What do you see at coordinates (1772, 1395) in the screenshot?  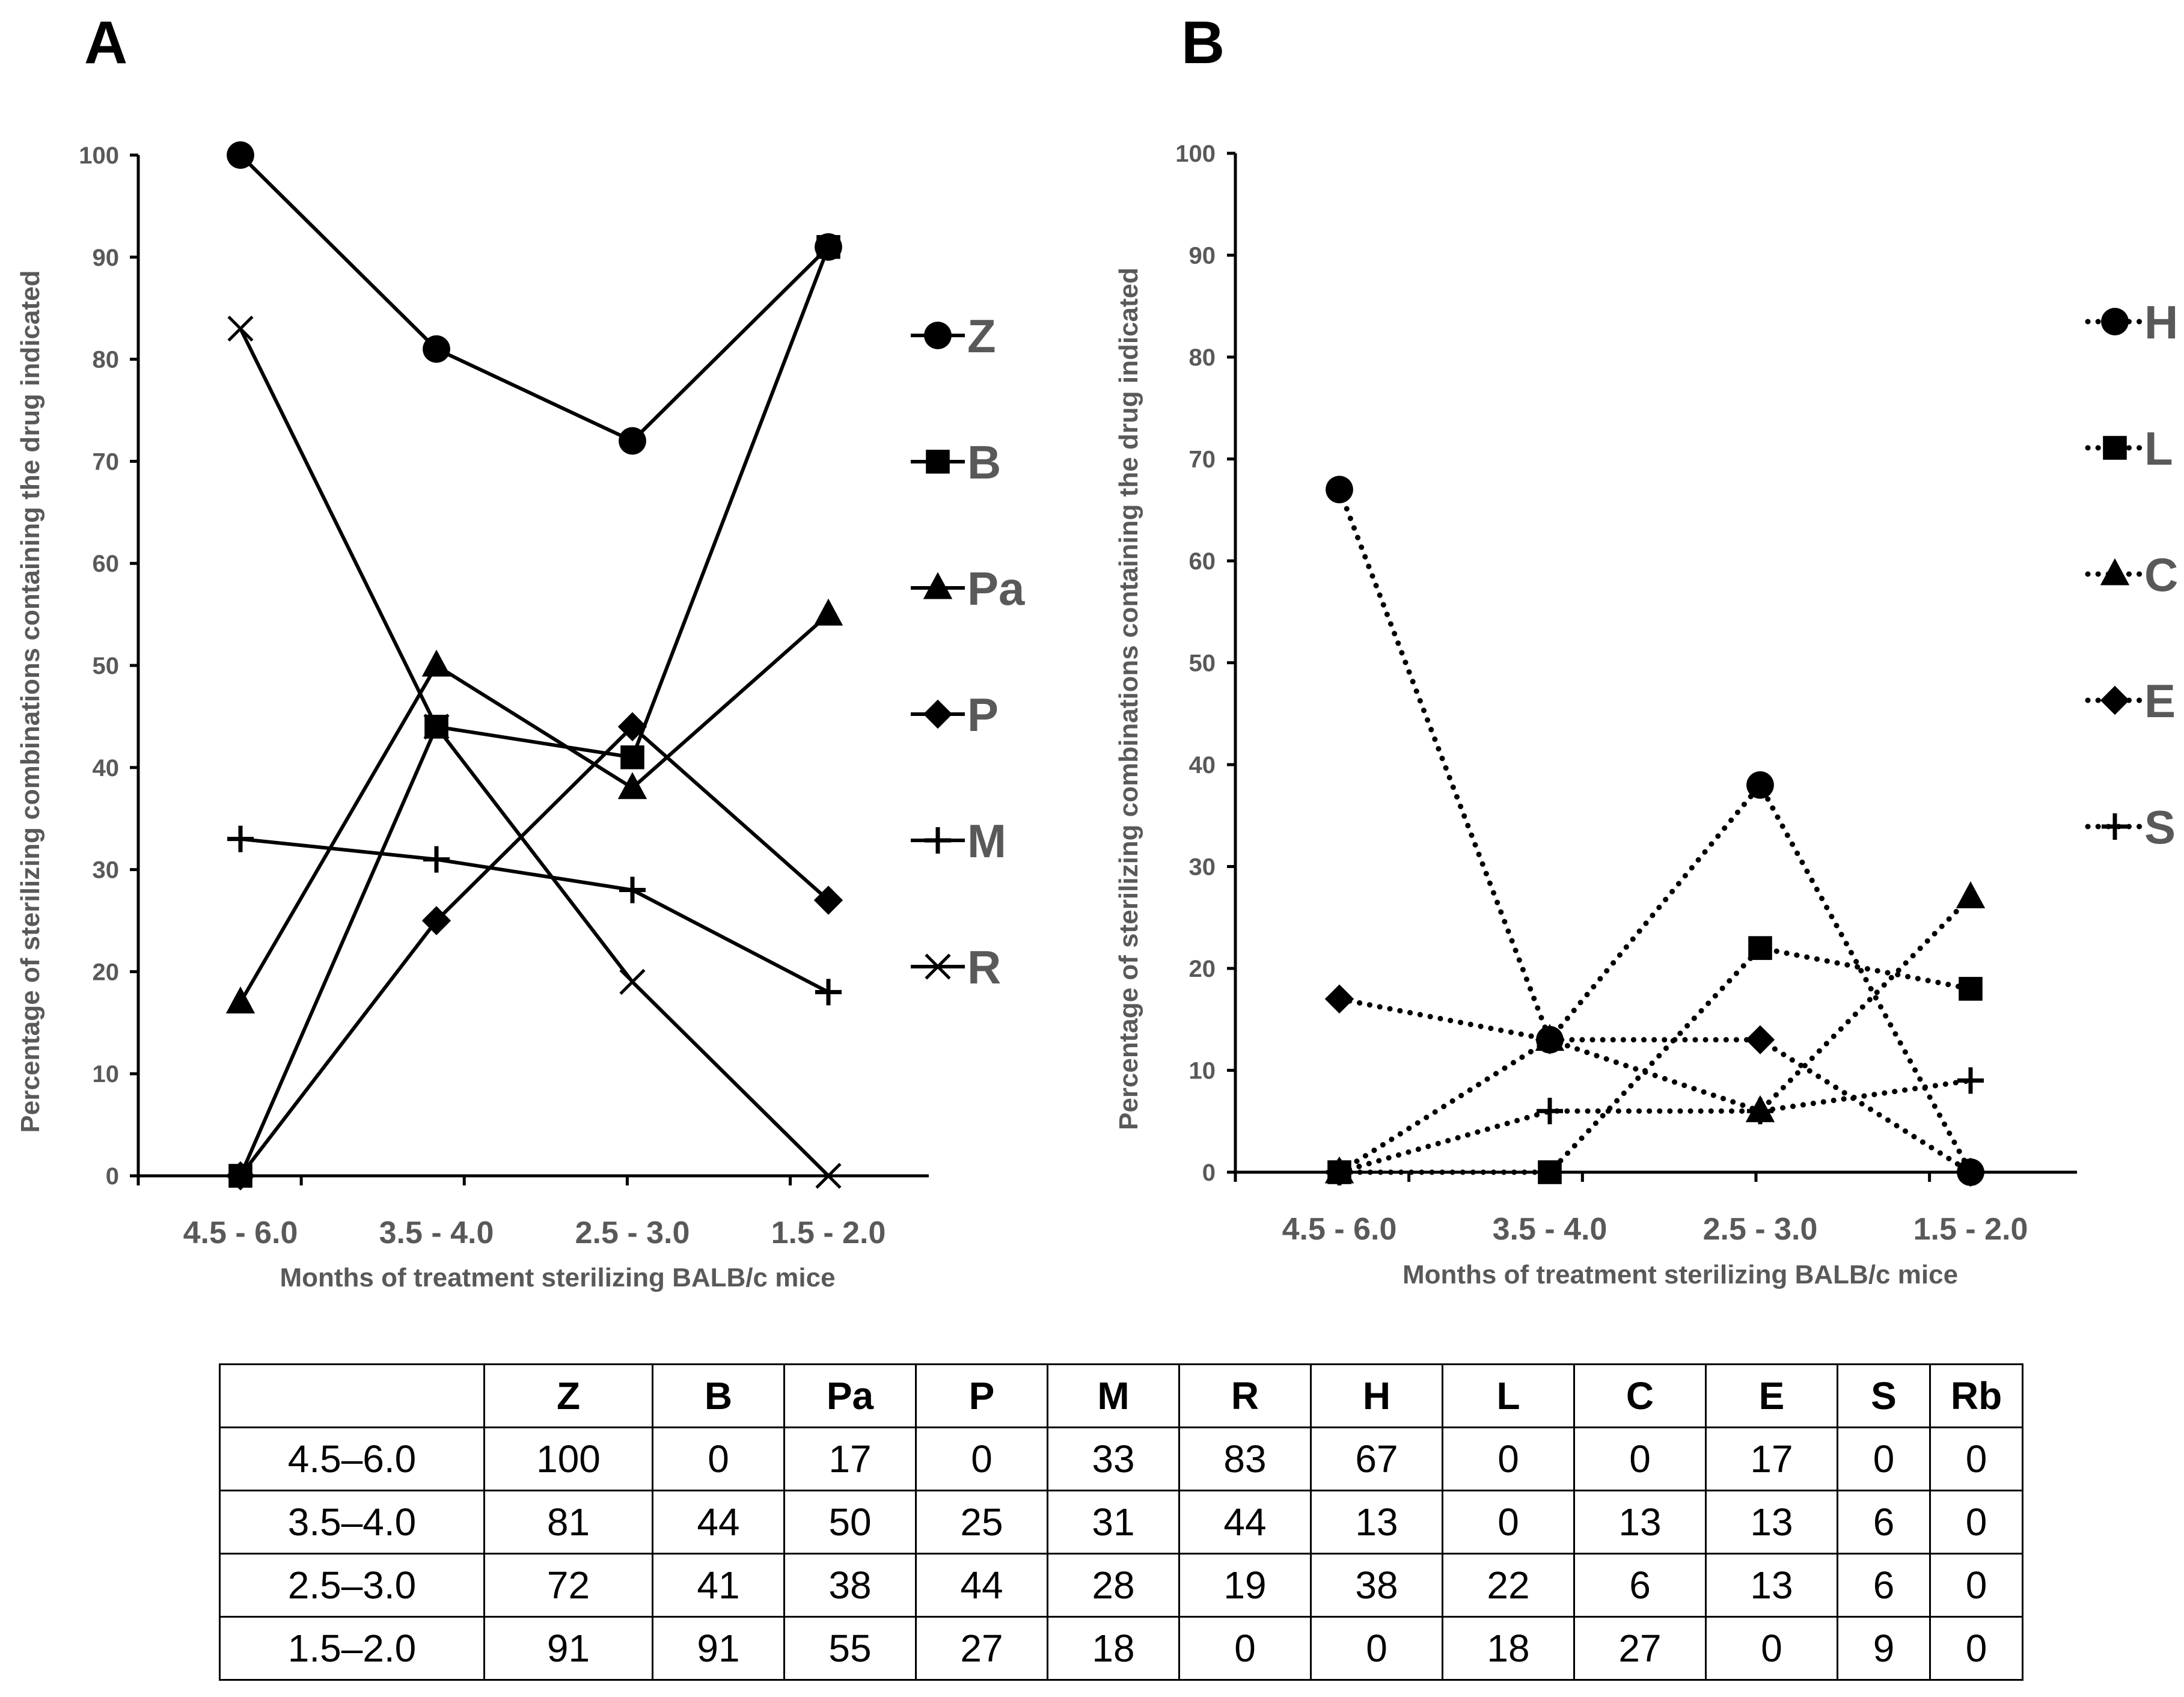 I see `table-header-E: E` at bounding box center [1772, 1395].